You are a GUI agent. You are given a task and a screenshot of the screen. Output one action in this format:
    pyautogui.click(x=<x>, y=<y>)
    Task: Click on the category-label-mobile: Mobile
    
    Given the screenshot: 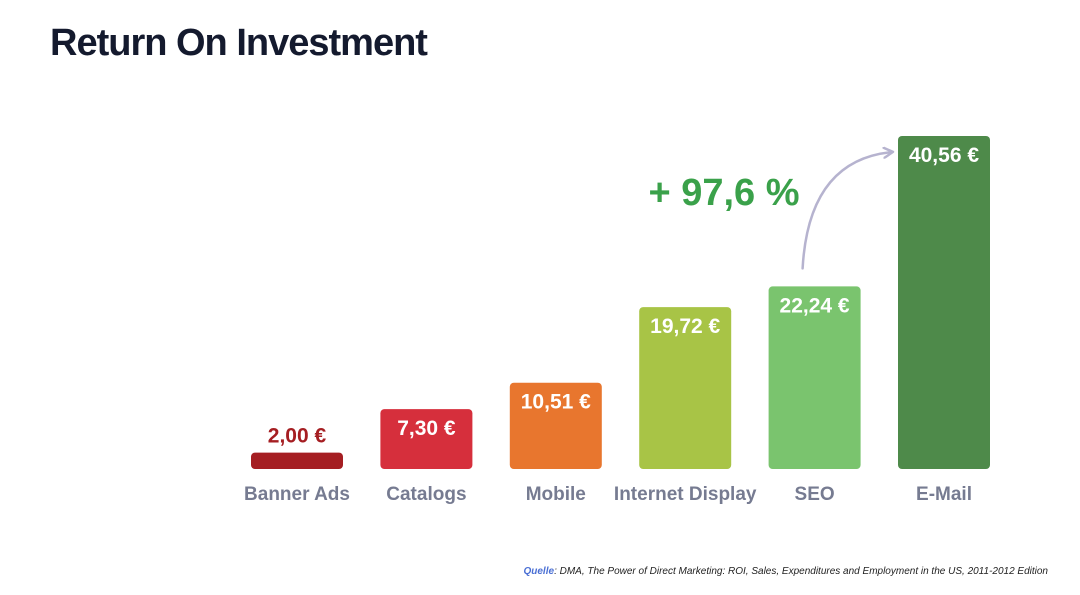 What is the action you would take?
    pyautogui.click(x=556, y=494)
    